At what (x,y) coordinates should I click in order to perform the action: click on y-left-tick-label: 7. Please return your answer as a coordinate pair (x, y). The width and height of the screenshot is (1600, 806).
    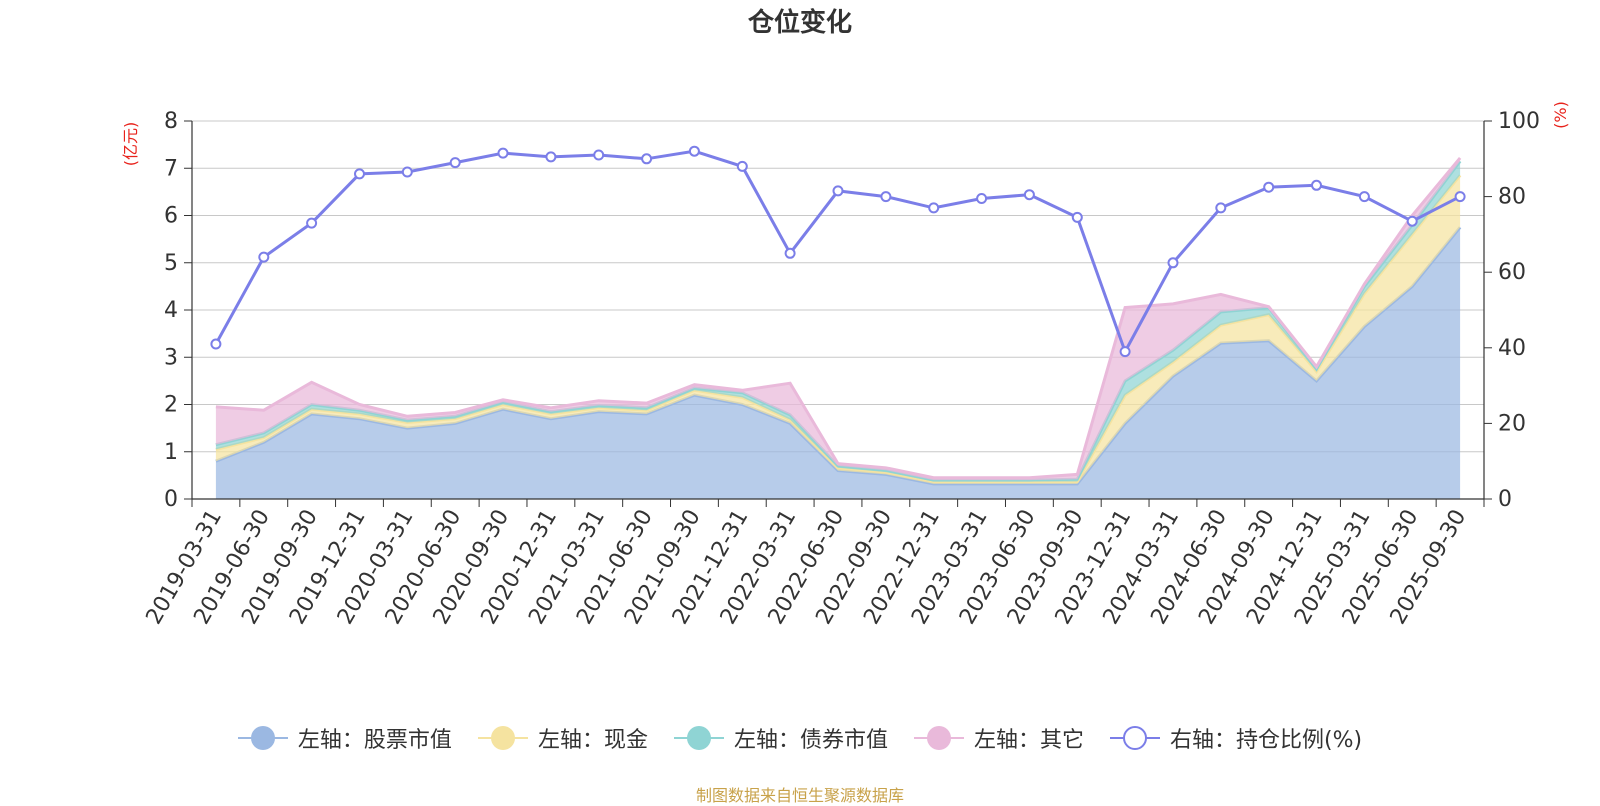
    Looking at the image, I should click on (171, 168).